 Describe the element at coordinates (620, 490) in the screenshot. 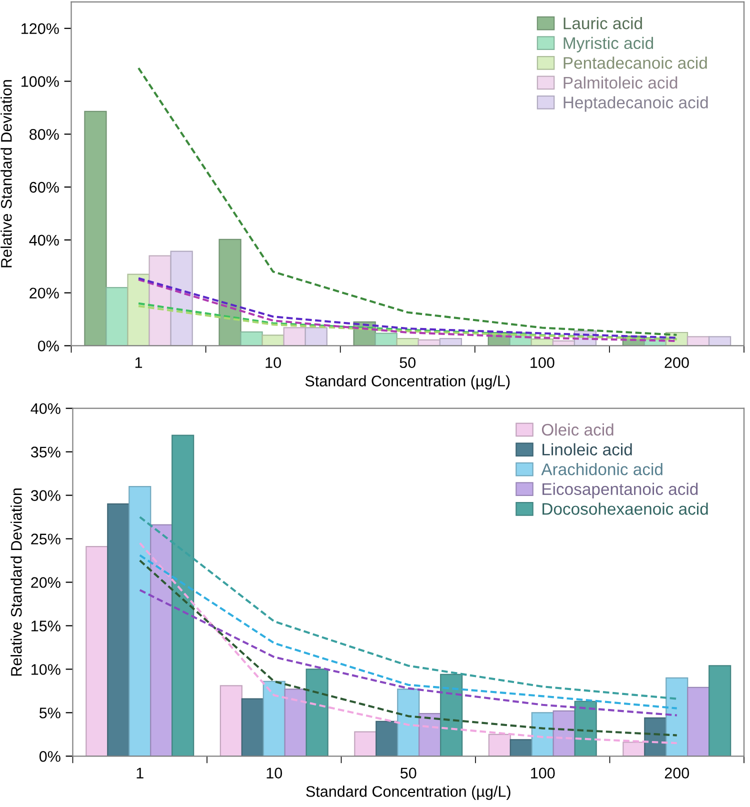

I see `legend-label: Eicosapentanoic acid` at that location.